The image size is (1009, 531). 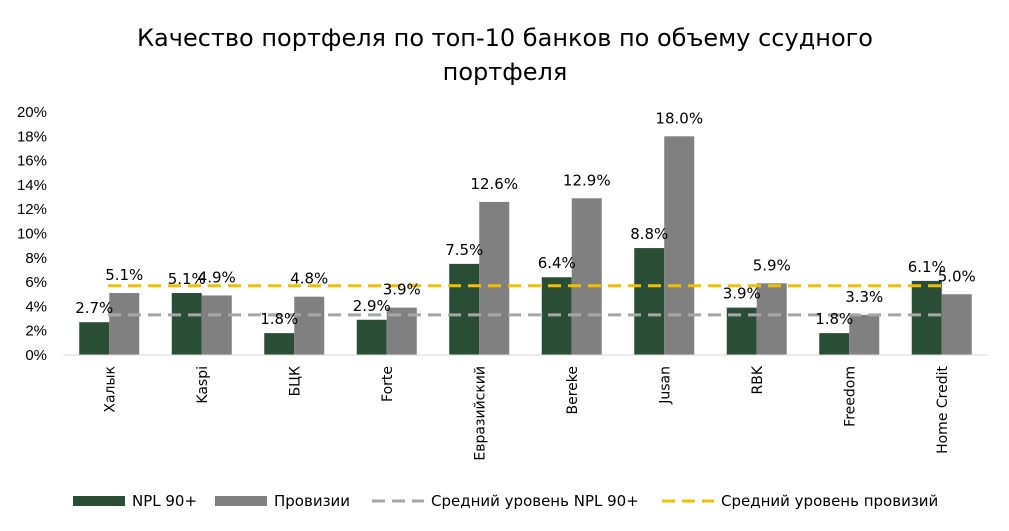 I want to click on data-label-npl: 3.9%, so click(x=742, y=294).